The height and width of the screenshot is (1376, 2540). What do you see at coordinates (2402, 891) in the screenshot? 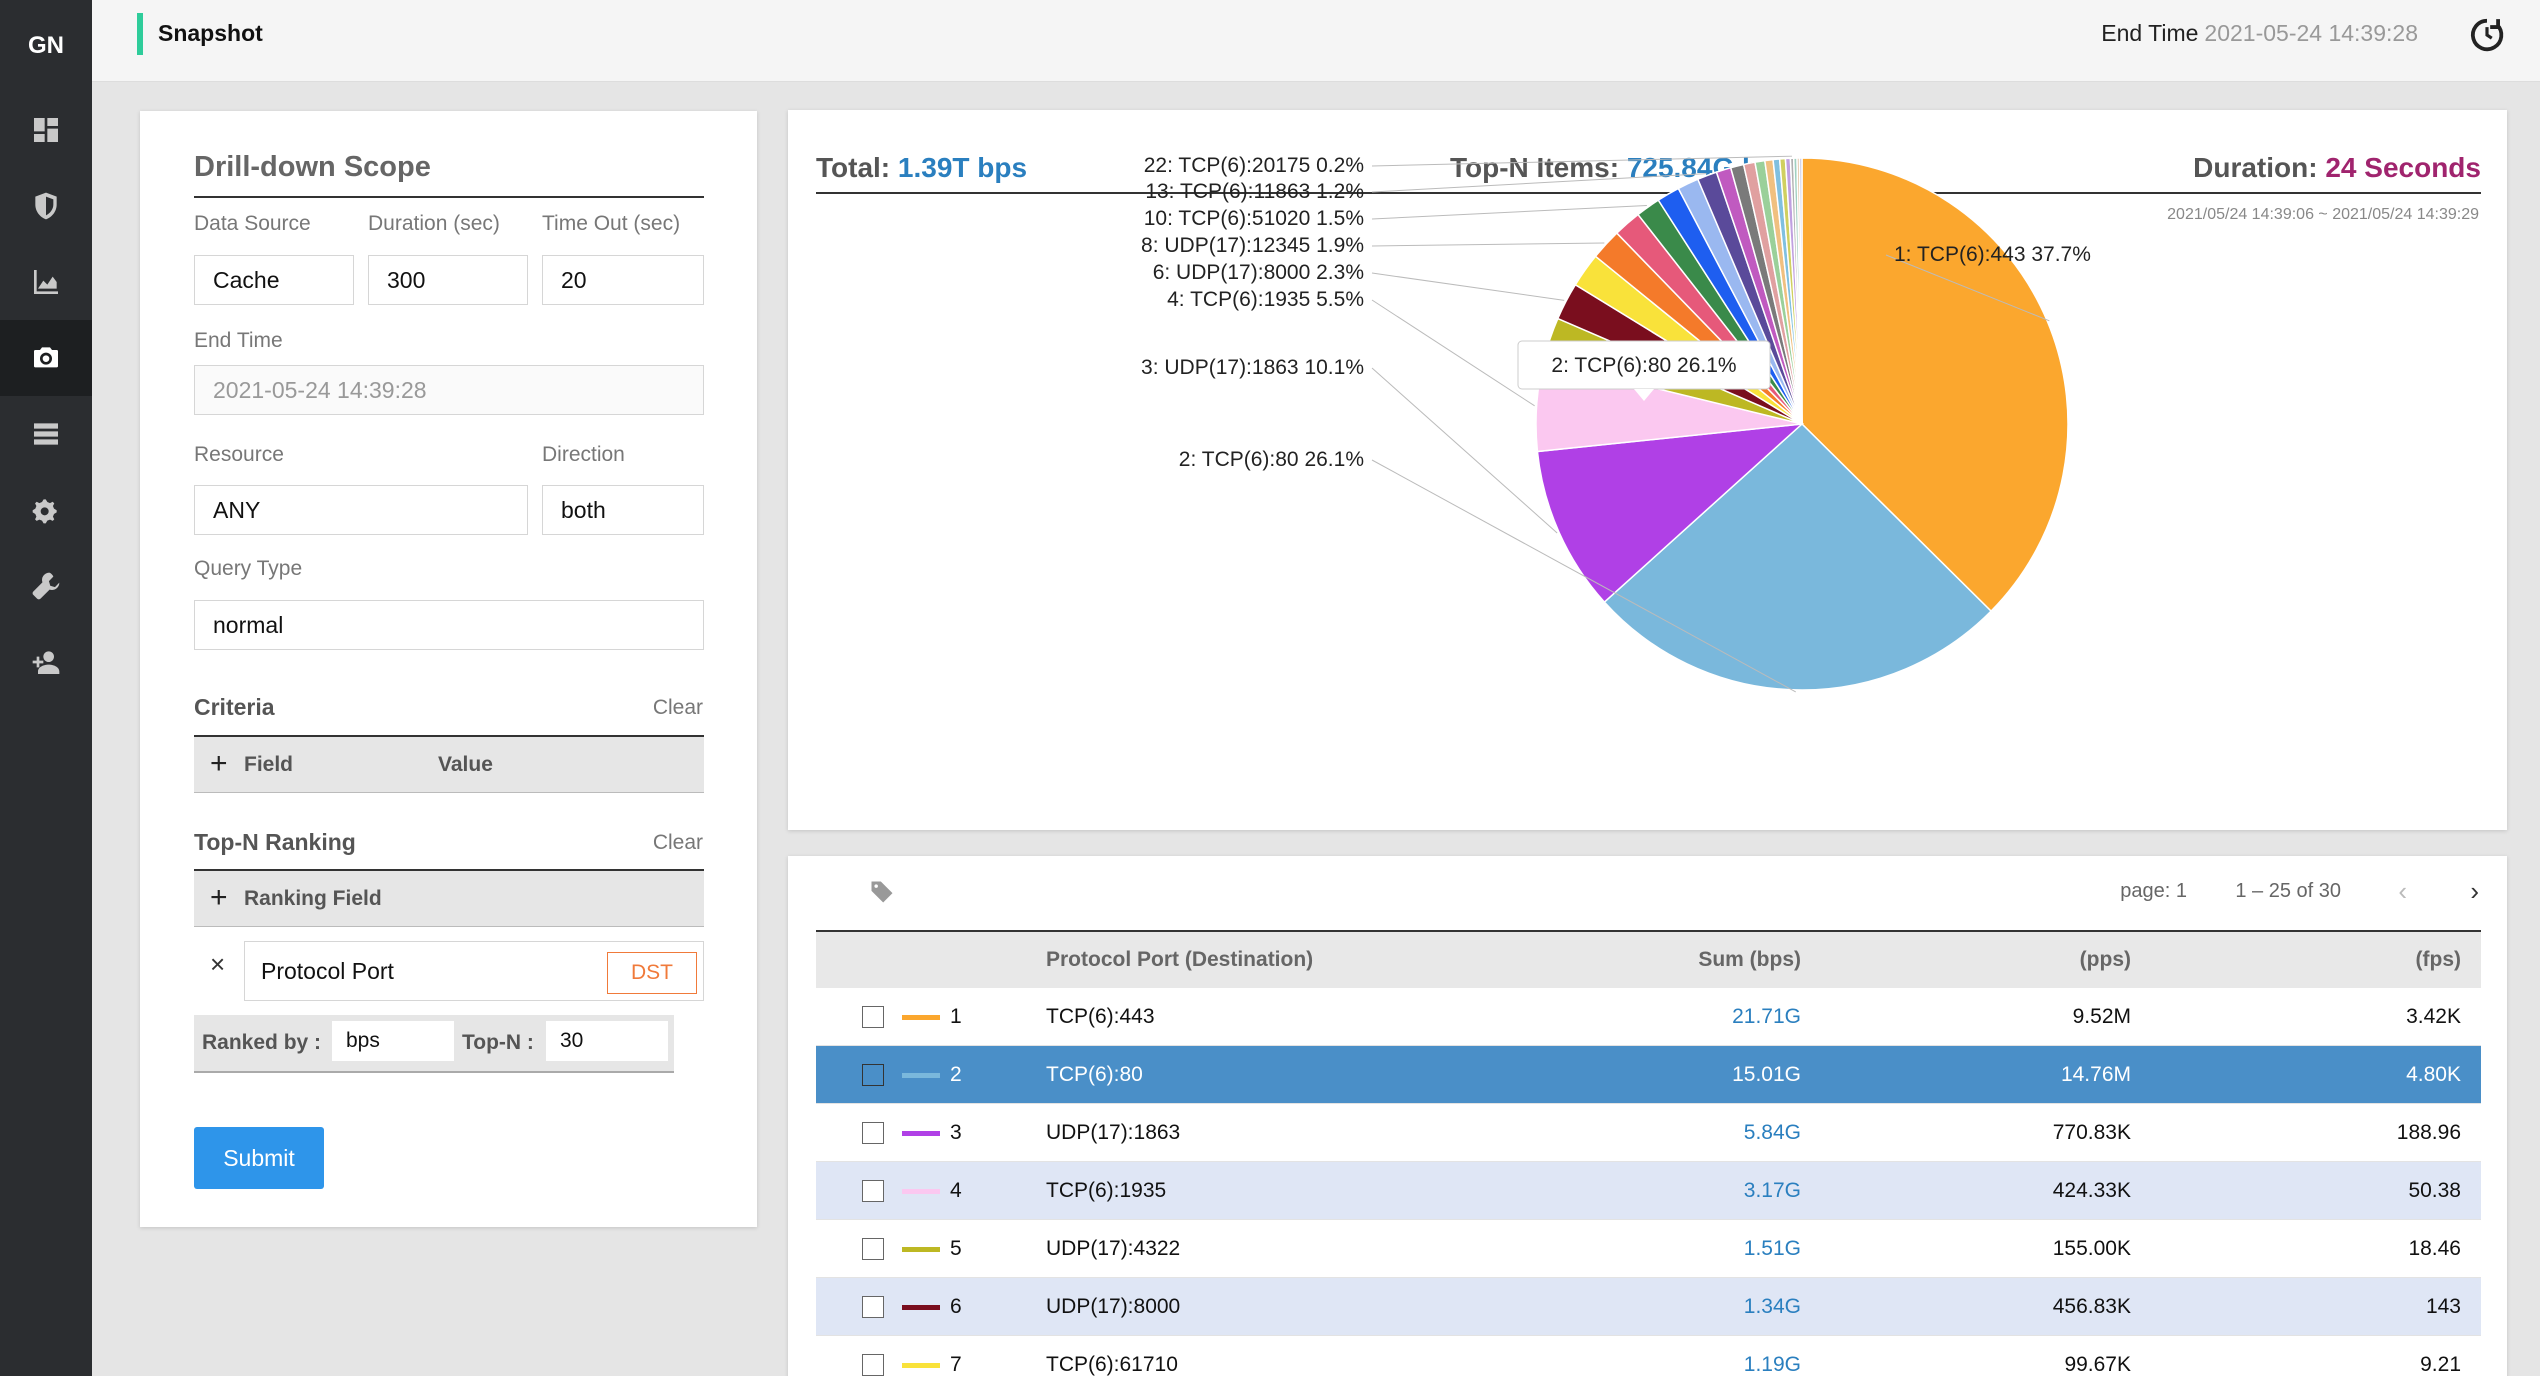
I see `prev-page-button: ‹` at bounding box center [2402, 891].